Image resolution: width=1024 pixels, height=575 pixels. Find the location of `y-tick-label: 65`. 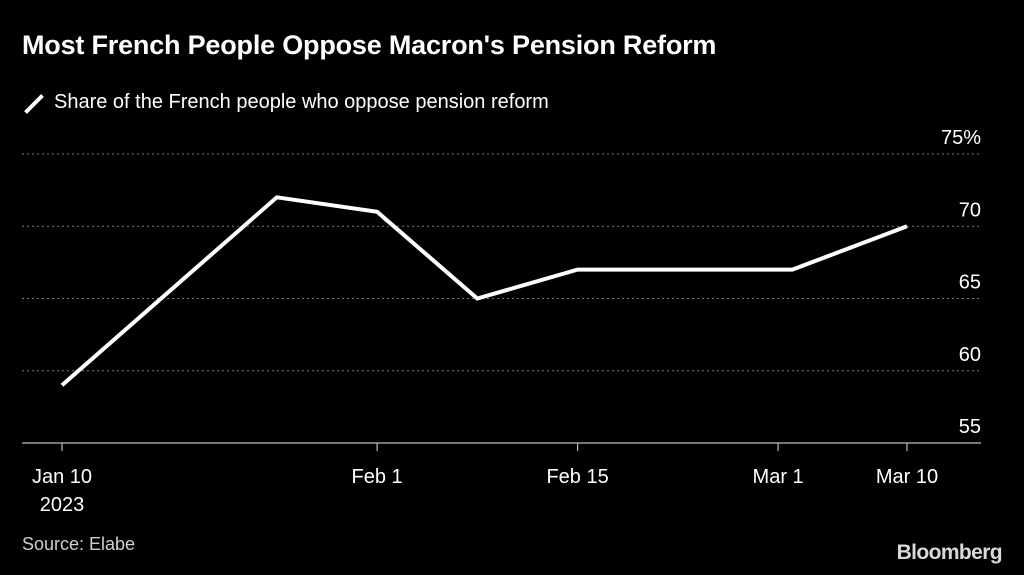

y-tick-label: 65 is located at coordinates (970, 283).